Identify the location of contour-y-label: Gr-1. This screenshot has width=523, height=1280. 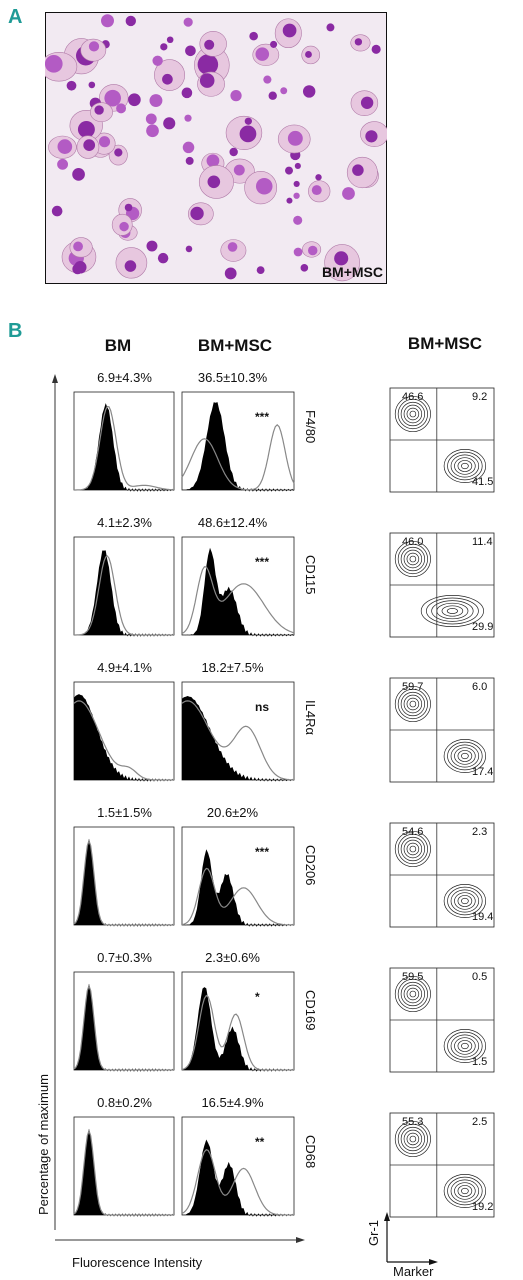
(373, 1233).